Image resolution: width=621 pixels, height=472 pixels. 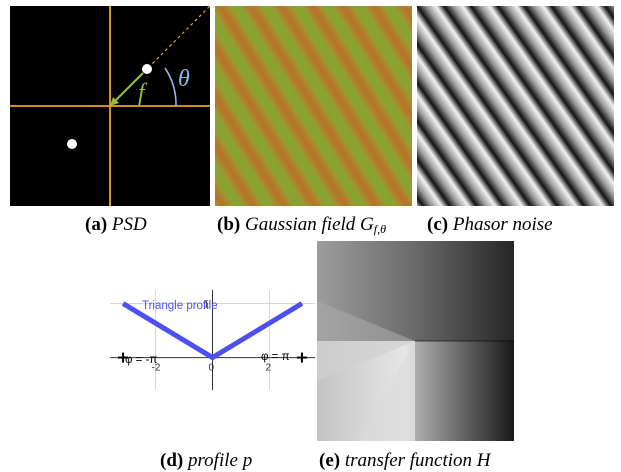 I want to click on caption-c: (c) Phasor noise, so click(x=490, y=225).